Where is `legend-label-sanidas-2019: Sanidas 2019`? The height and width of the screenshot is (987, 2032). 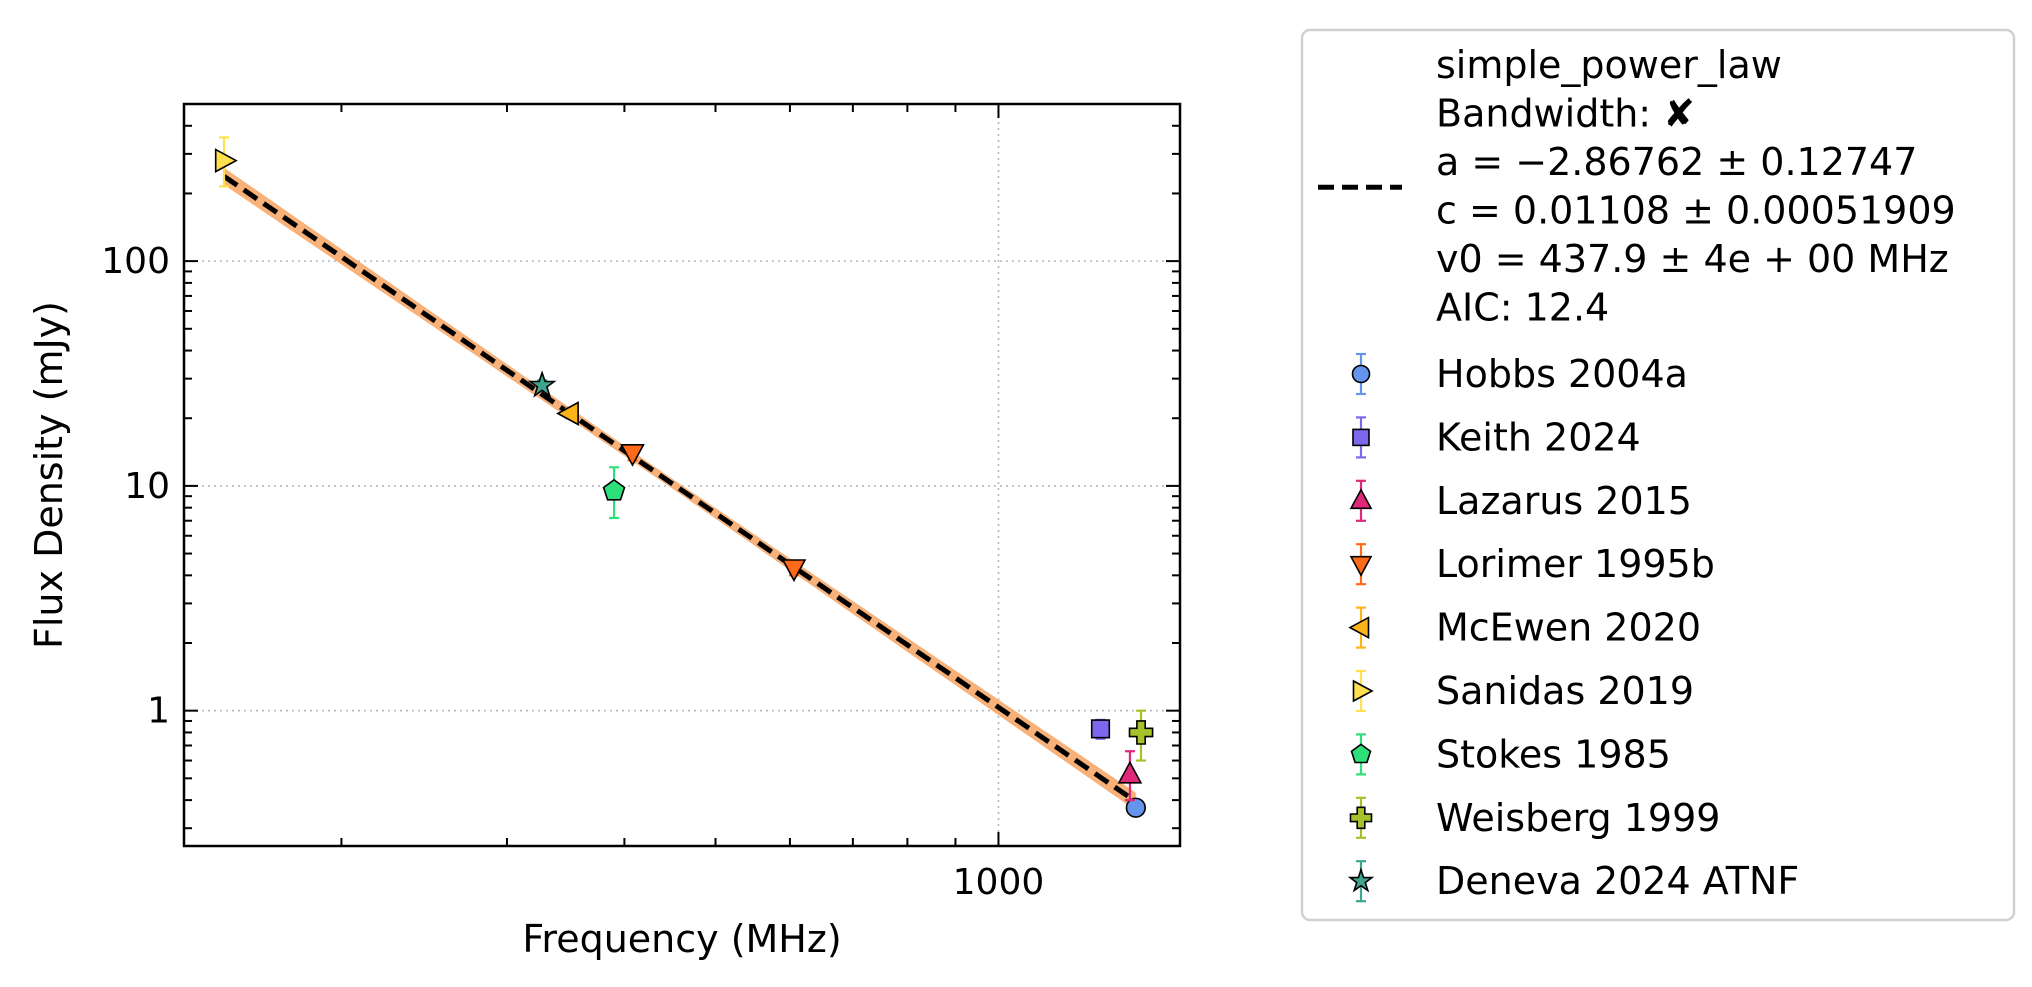
legend-label-sanidas-2019: Sanidas 2019 is located at coordinates (1565, 691).